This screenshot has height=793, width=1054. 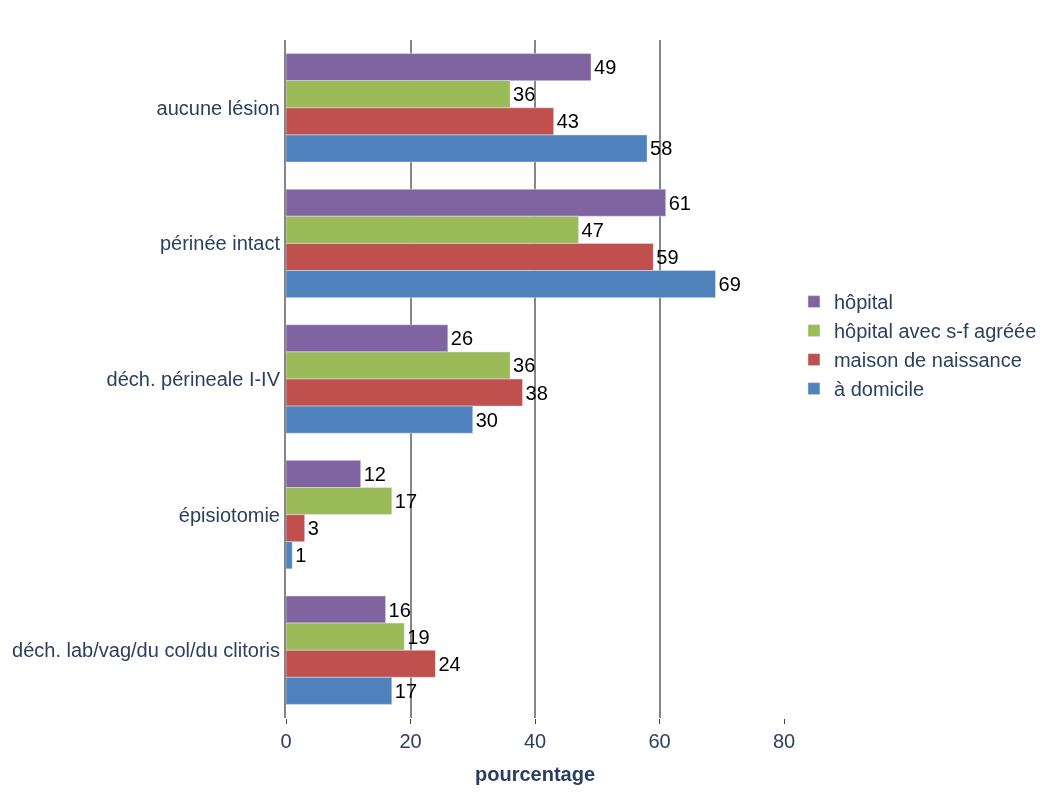 What do you see at coordinates (605, 67) in the screenshot?
I see `data-label: 49` at bounding box center [605, 67].